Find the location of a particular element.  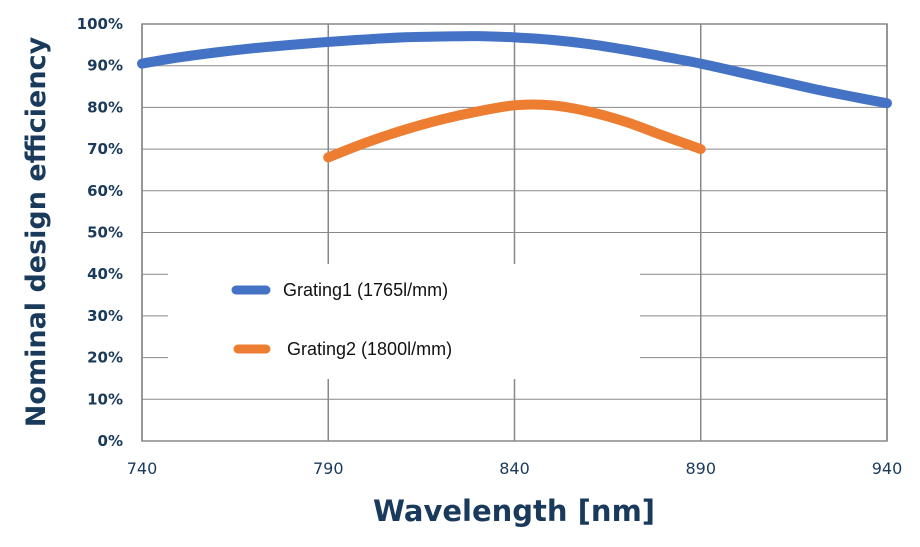

legend: Grating1 (1765l/mm) Grating2 (1800l/mm) is located at coordinates (341, 319).